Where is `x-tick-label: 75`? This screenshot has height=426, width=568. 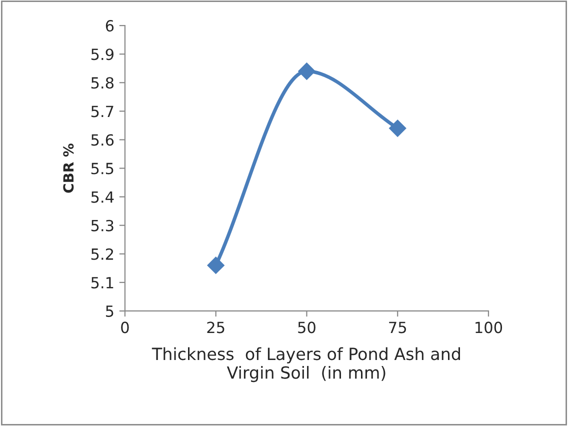 x-tick-label: 75 is located at coordinates (397, 328).